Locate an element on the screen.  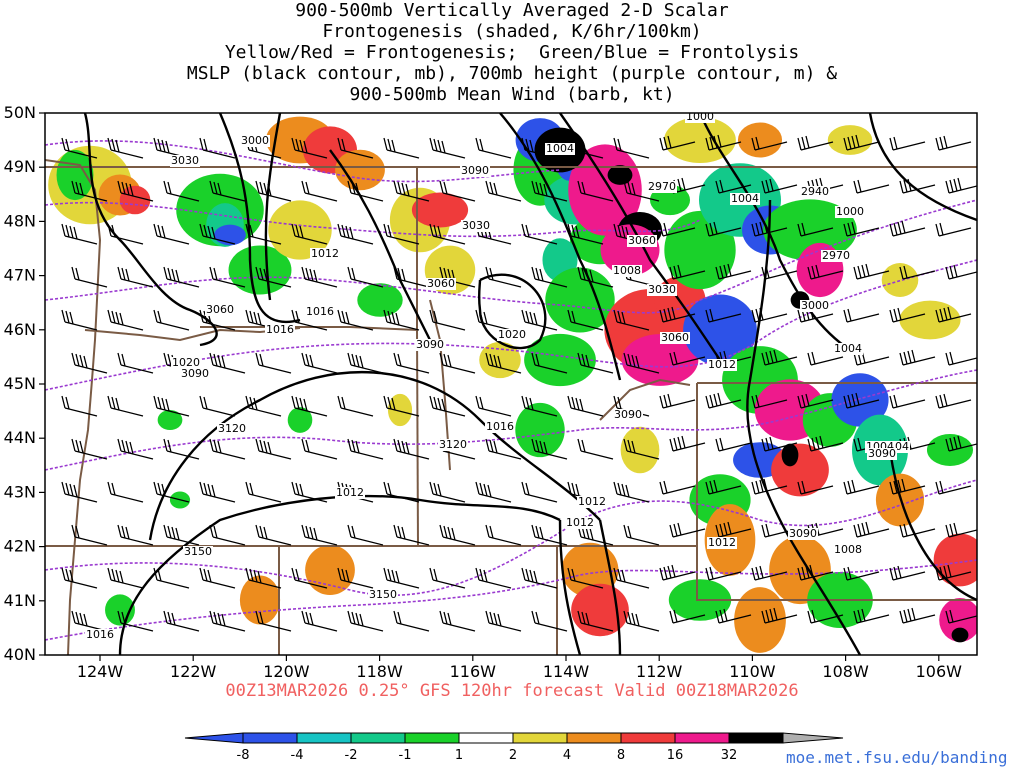
height-label: 3090 is located at coordinates (475, 170).